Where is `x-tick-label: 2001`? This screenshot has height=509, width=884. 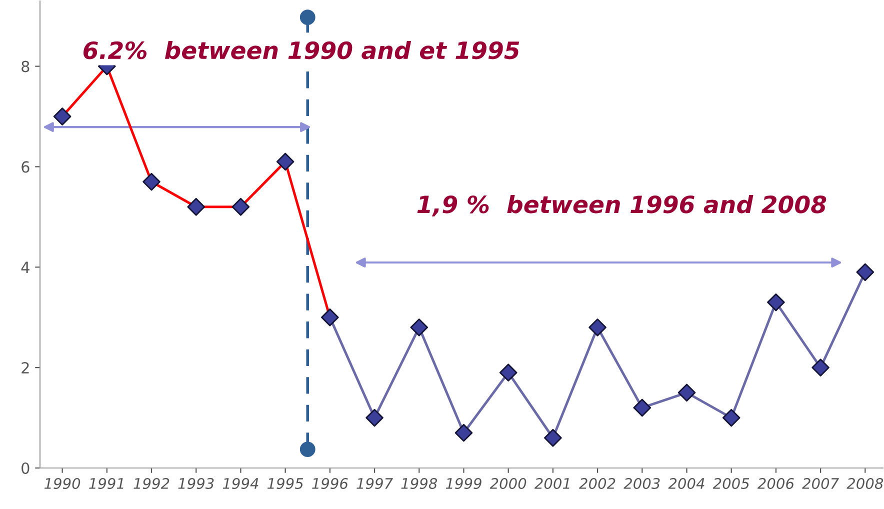
x-tick-label: 2001 is located at coordinates (552, 484).